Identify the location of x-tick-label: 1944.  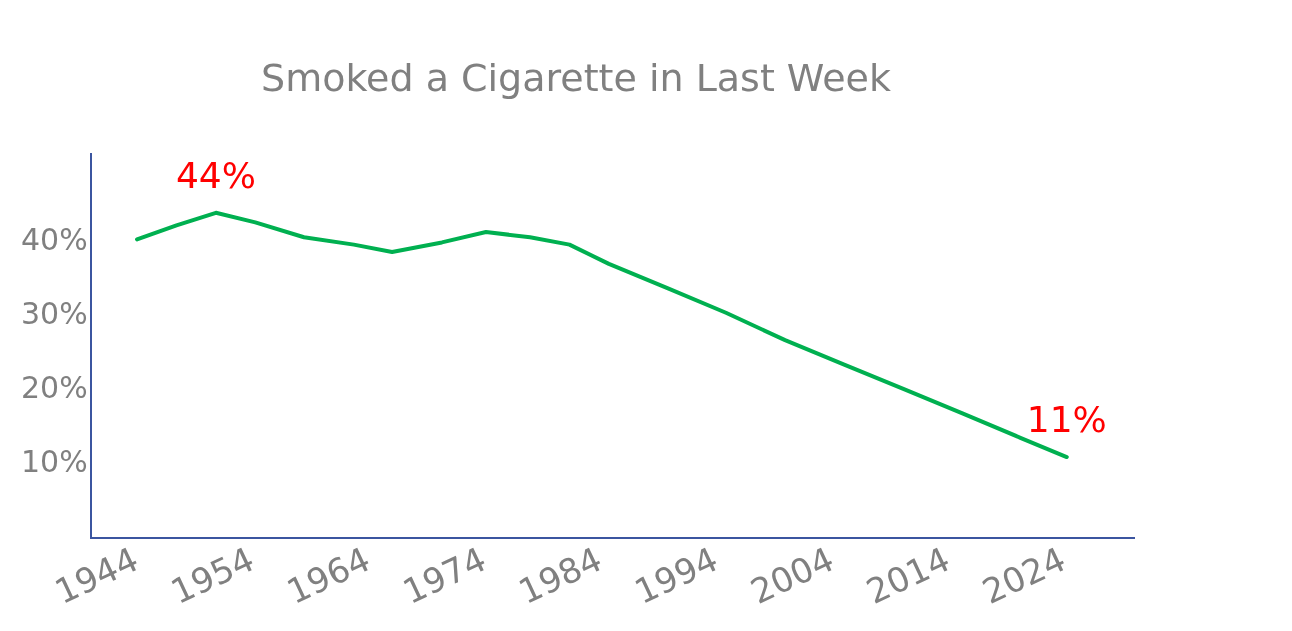
(96, 575).